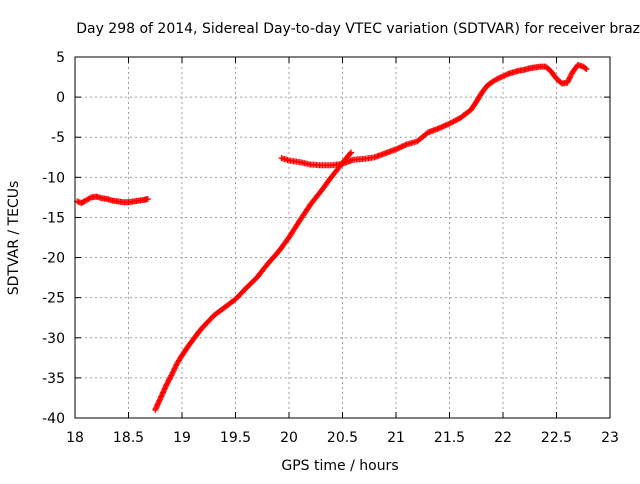 The height and width of the screenshot is (484, 640). I want to click on x-tick-label: 21, so click(396, 438).